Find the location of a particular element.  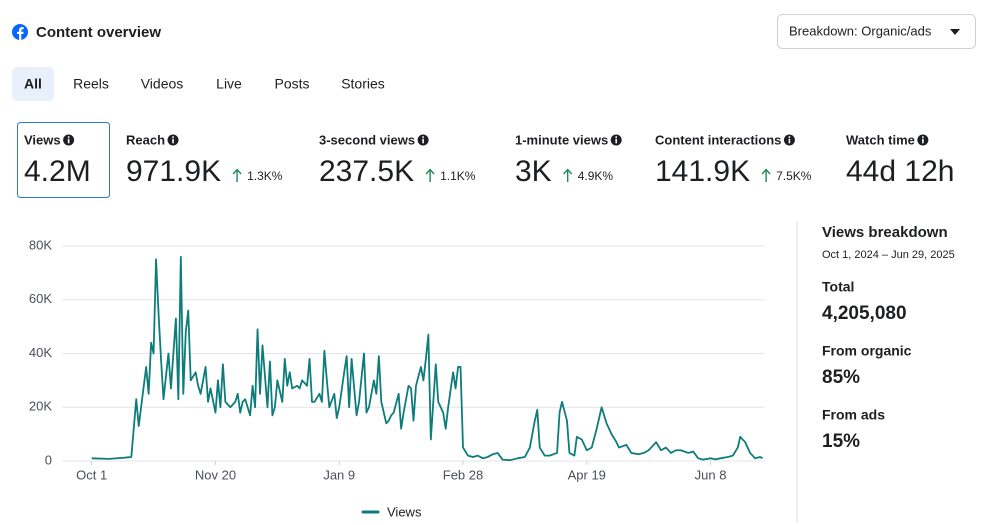

metric-value: 141.9K is located at coordinates (702, 171).